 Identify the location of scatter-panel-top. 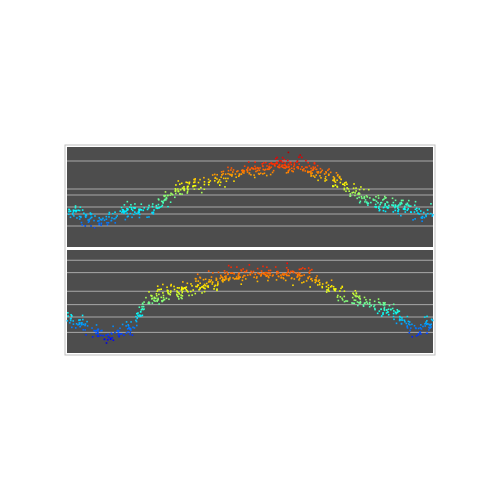
(250, 197).